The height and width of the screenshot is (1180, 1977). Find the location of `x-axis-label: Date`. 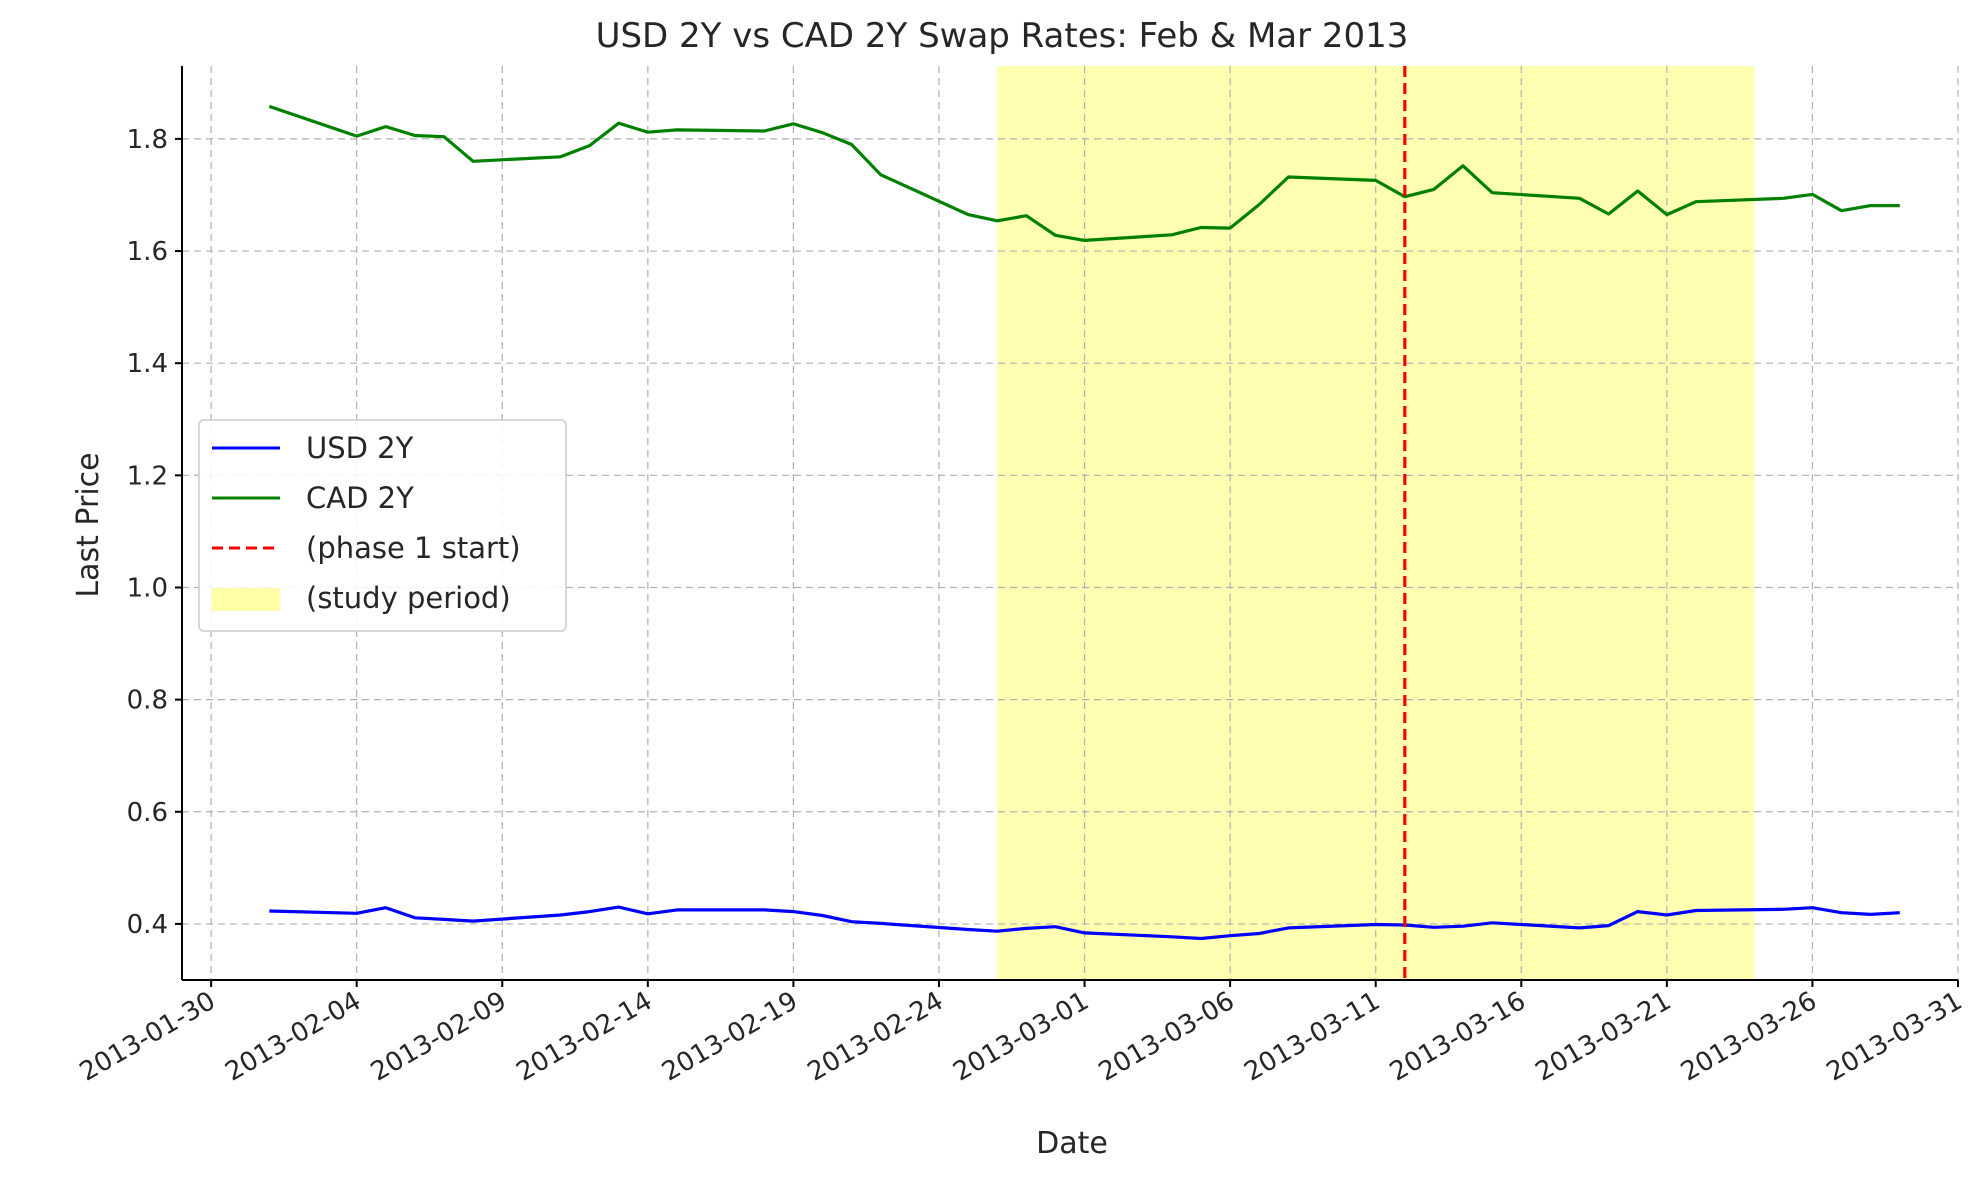

x-axis-label: Date is located at coordinates (1072, 1143).